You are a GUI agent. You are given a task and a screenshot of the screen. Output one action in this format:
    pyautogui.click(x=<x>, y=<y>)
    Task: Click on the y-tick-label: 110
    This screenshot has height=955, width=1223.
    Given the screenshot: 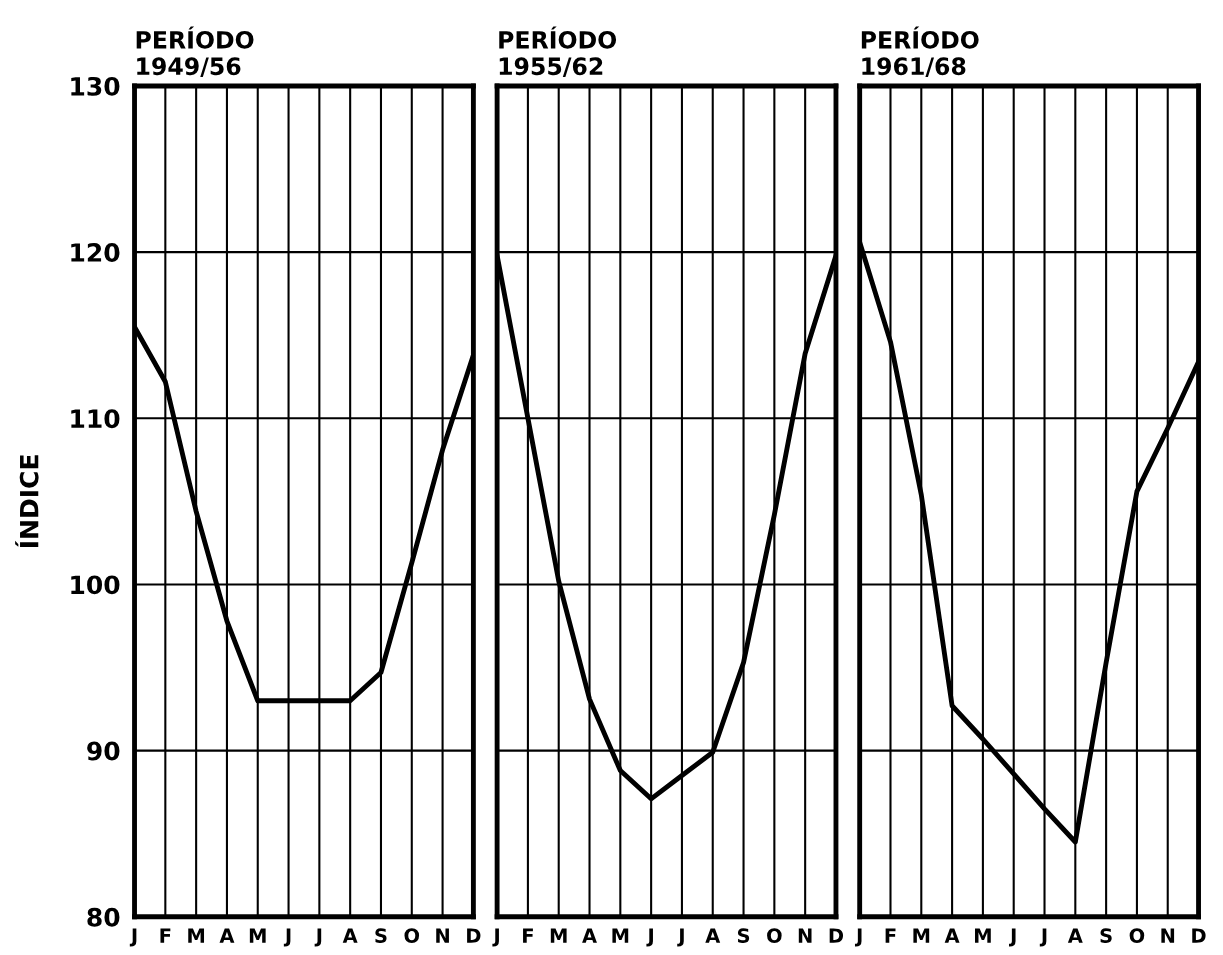 What is the action you would take?
    pyautogui.click(x=95, y=419)
    